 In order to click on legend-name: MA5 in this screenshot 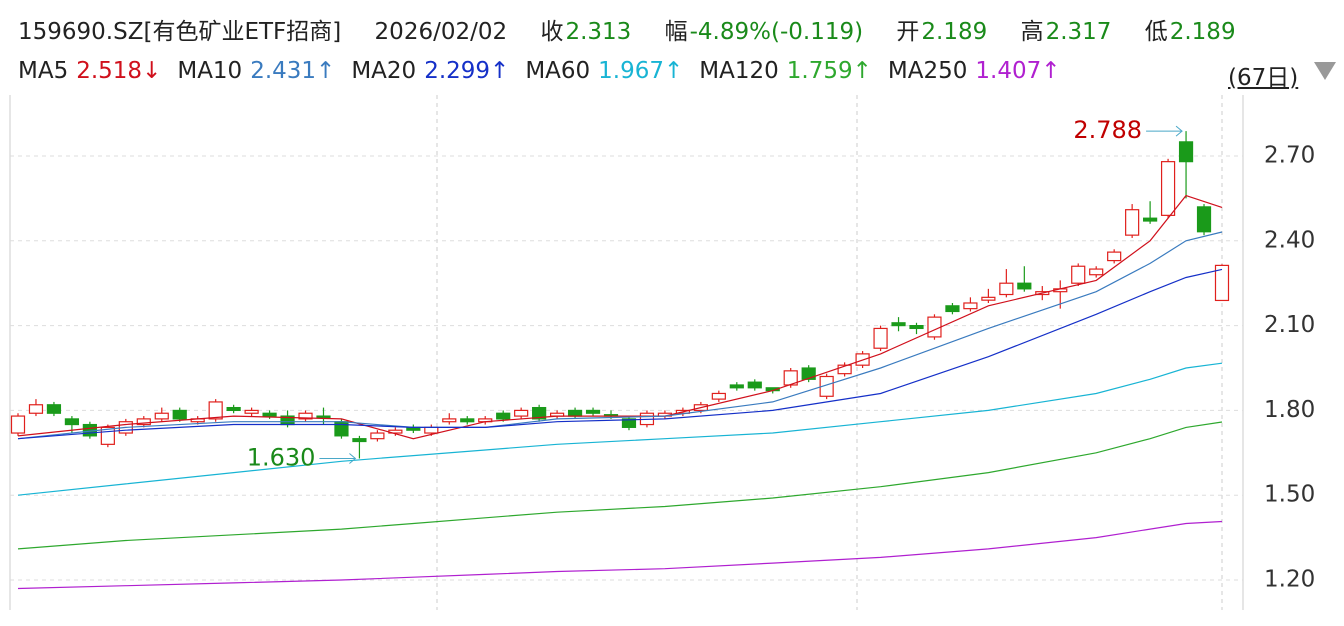, I will do `click(43, 71)`.